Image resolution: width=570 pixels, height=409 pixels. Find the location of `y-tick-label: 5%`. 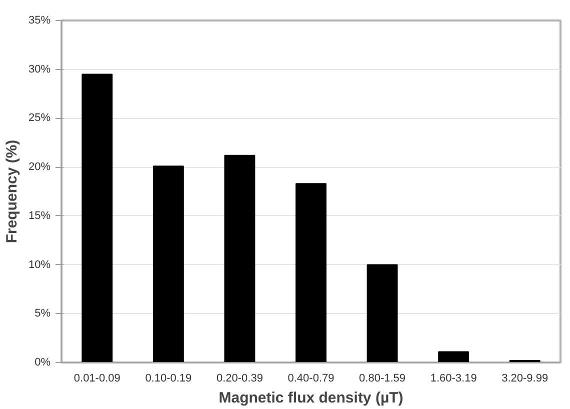

y-tick-label: 5% is located at coordinates (42, 314).